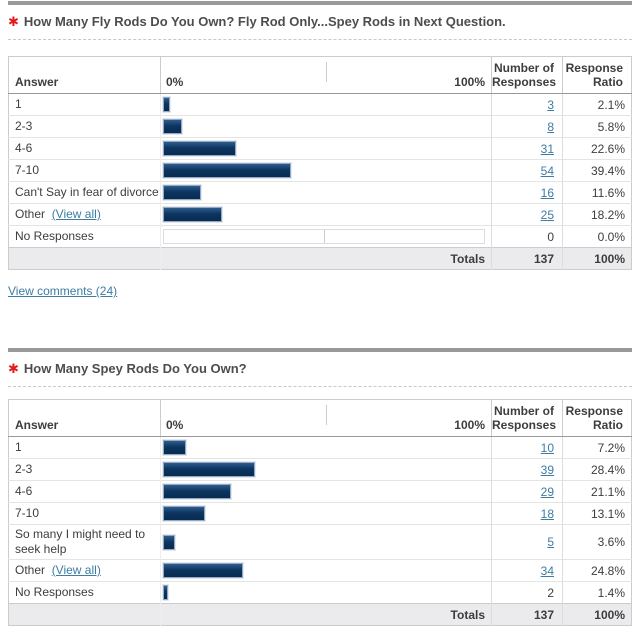 The height and width of the screenshot is (626, 640). Describe the element at coordinates (597, 513) in the screenshot. I see `response-ratio: 13.1%` at that location.